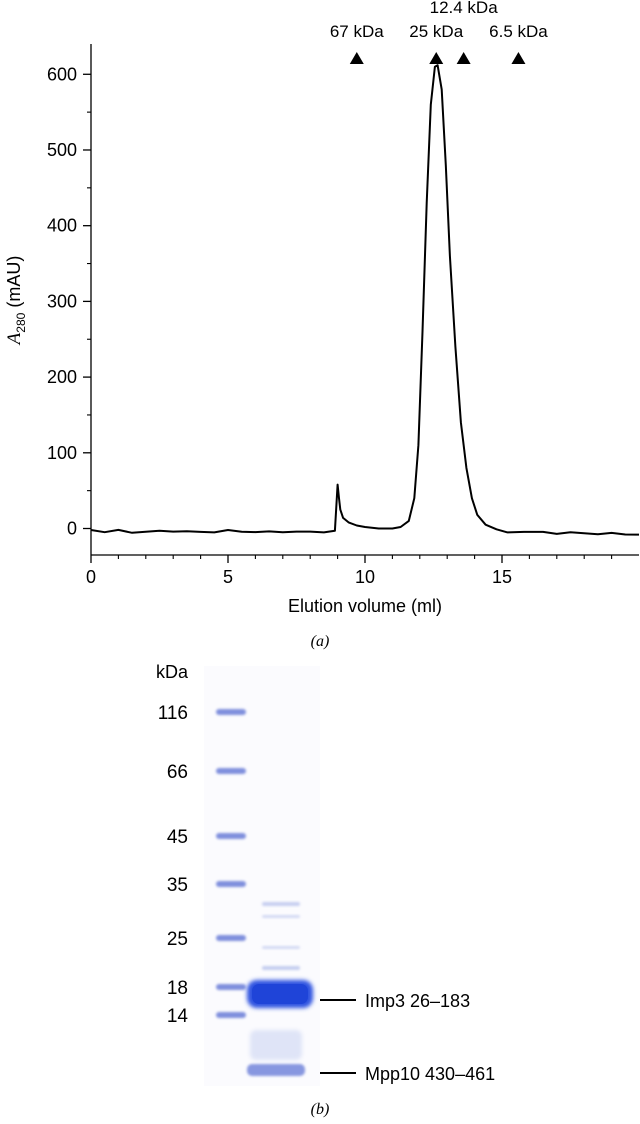  Describe the element at coordinates (91, 577) in the screenshot. I see `x-tick-label: 0` at that location.